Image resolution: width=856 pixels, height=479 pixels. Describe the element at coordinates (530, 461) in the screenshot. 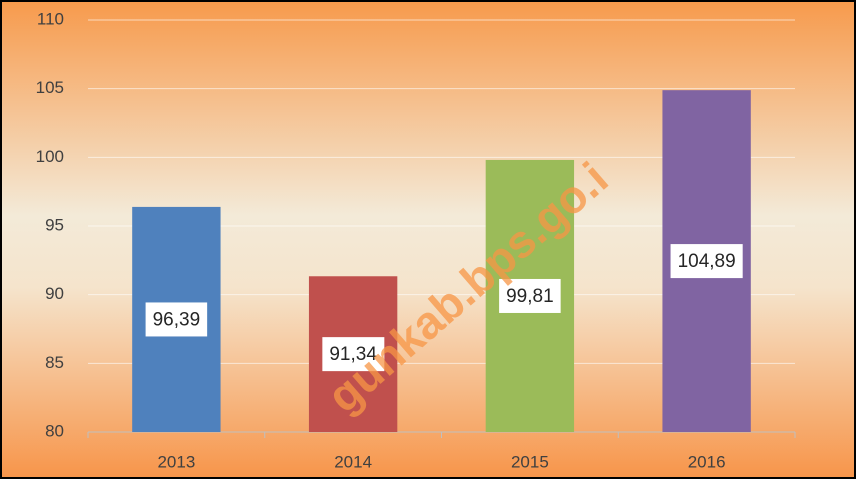

I see `x-tick-label: 2015` at that location.